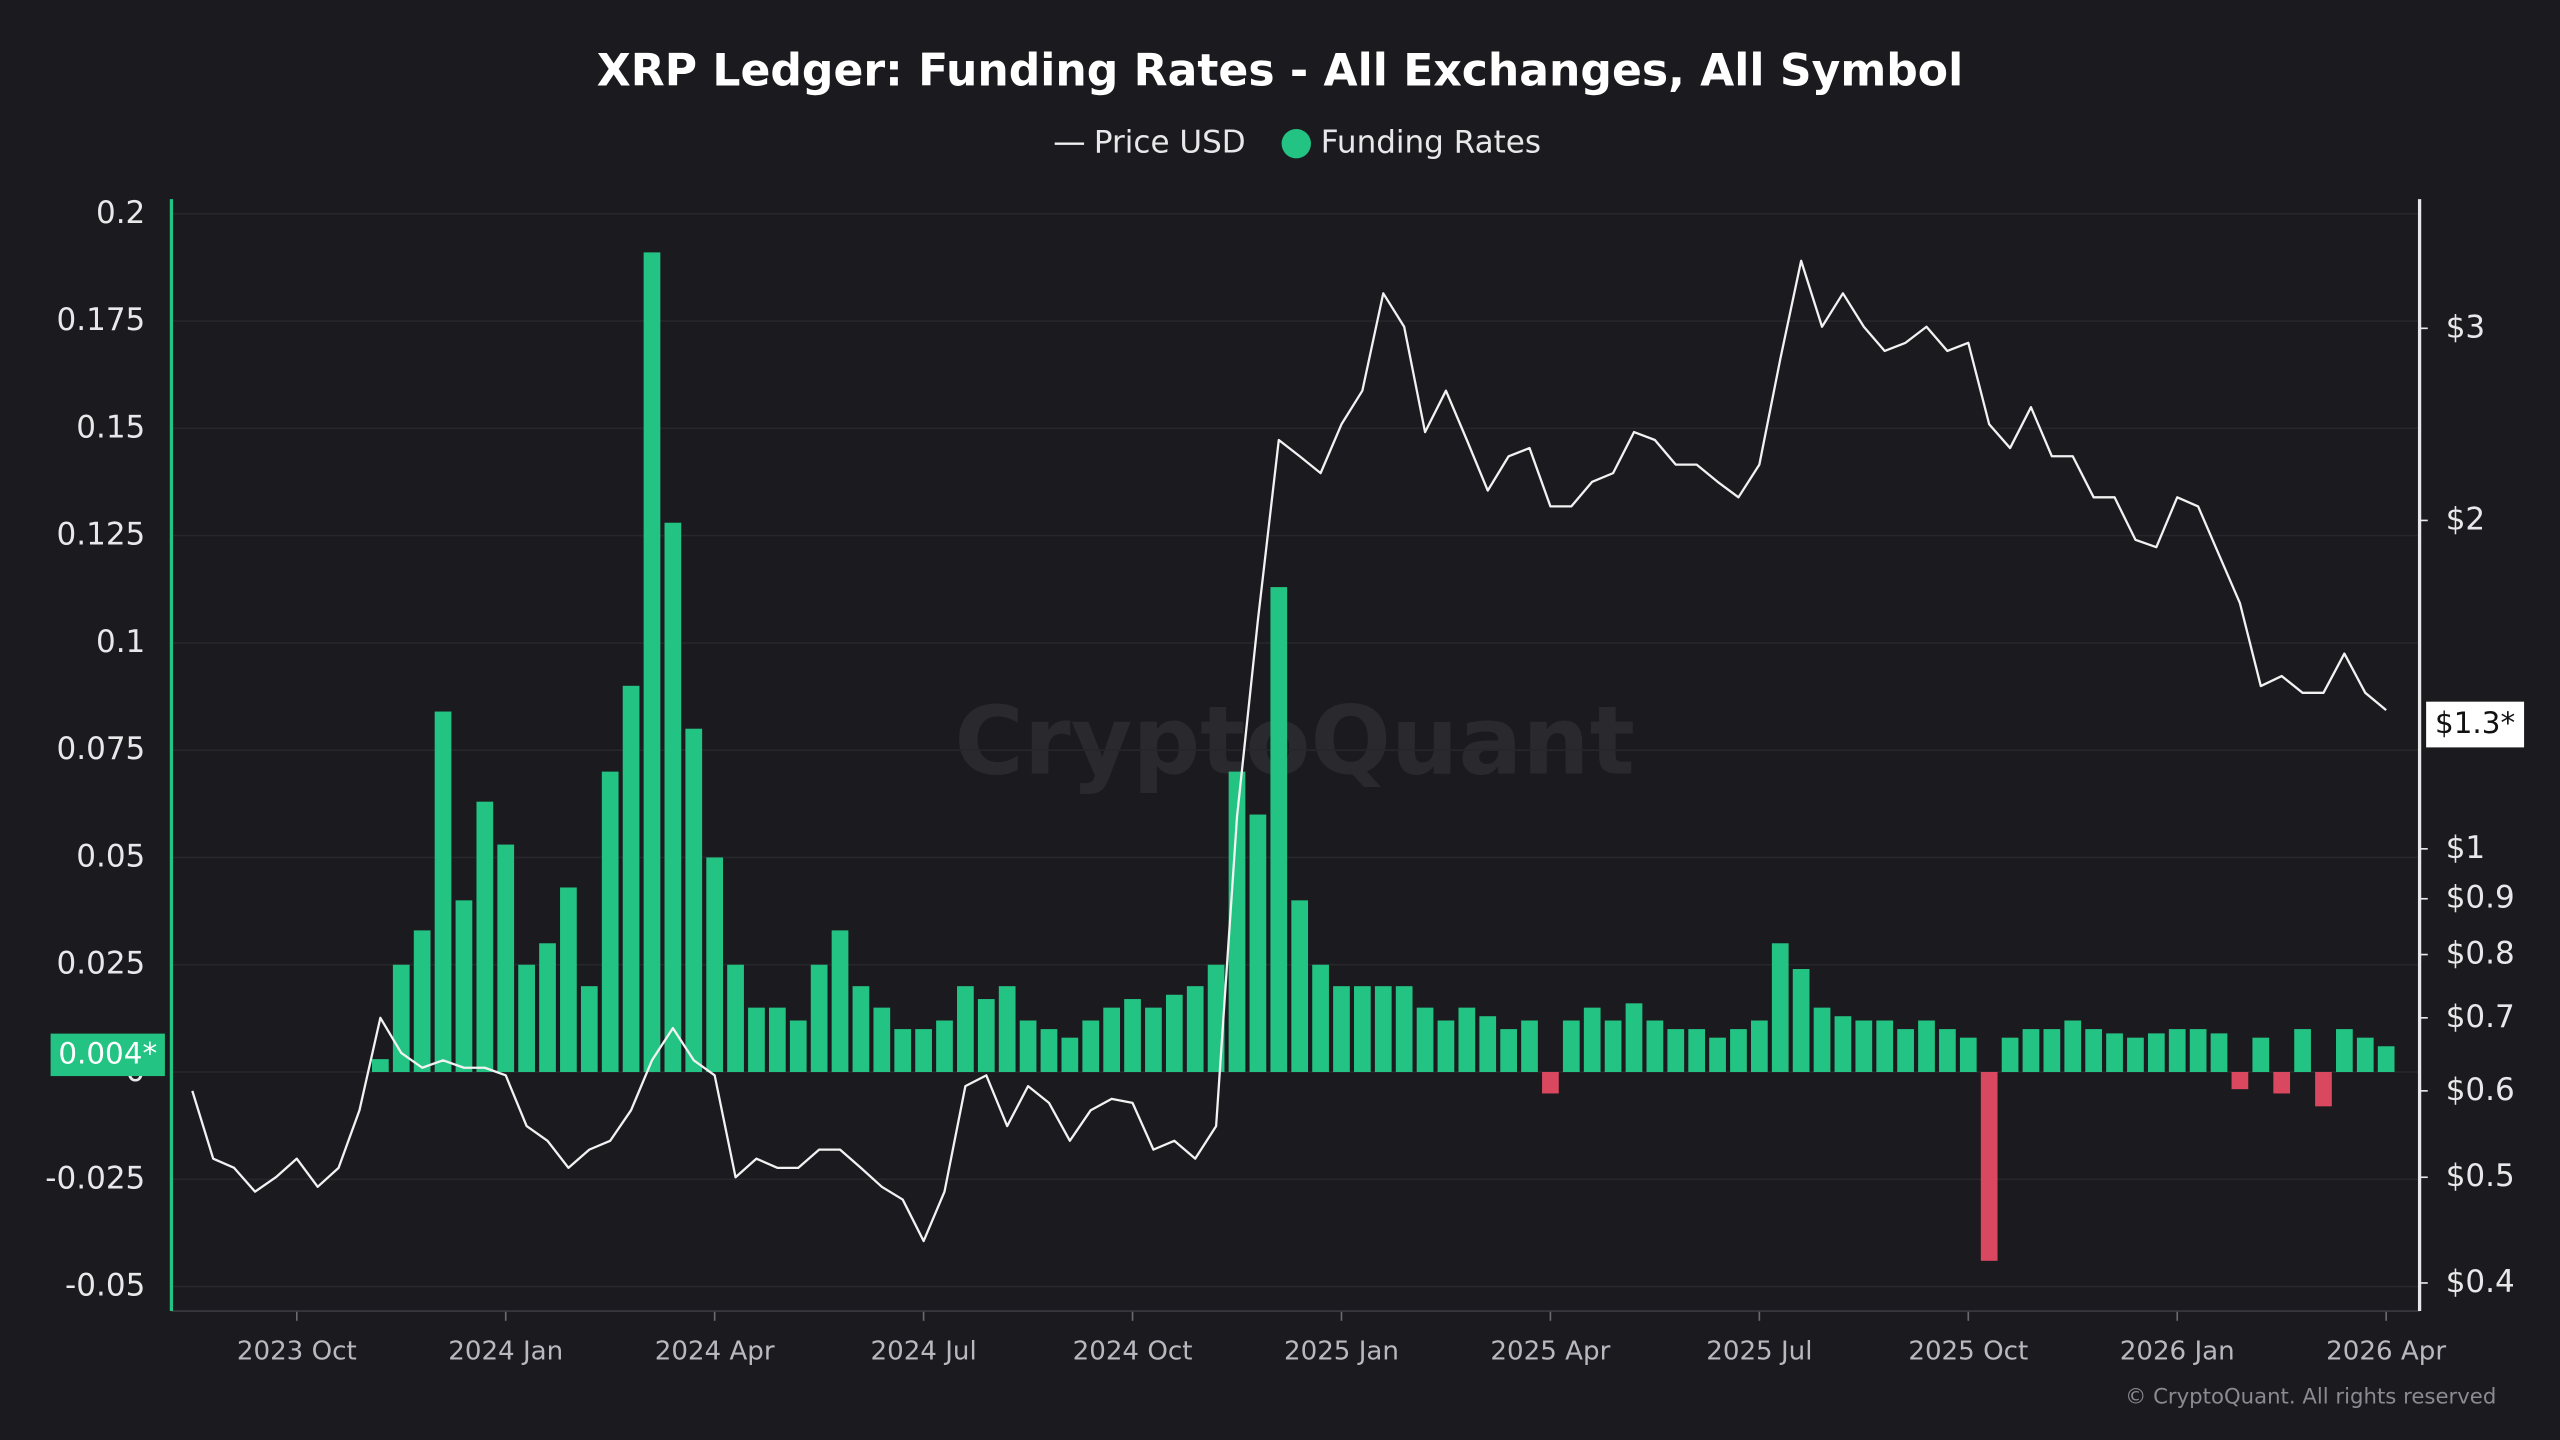  I want to click on legend-label: Funding Rates, so click(1431, 143).